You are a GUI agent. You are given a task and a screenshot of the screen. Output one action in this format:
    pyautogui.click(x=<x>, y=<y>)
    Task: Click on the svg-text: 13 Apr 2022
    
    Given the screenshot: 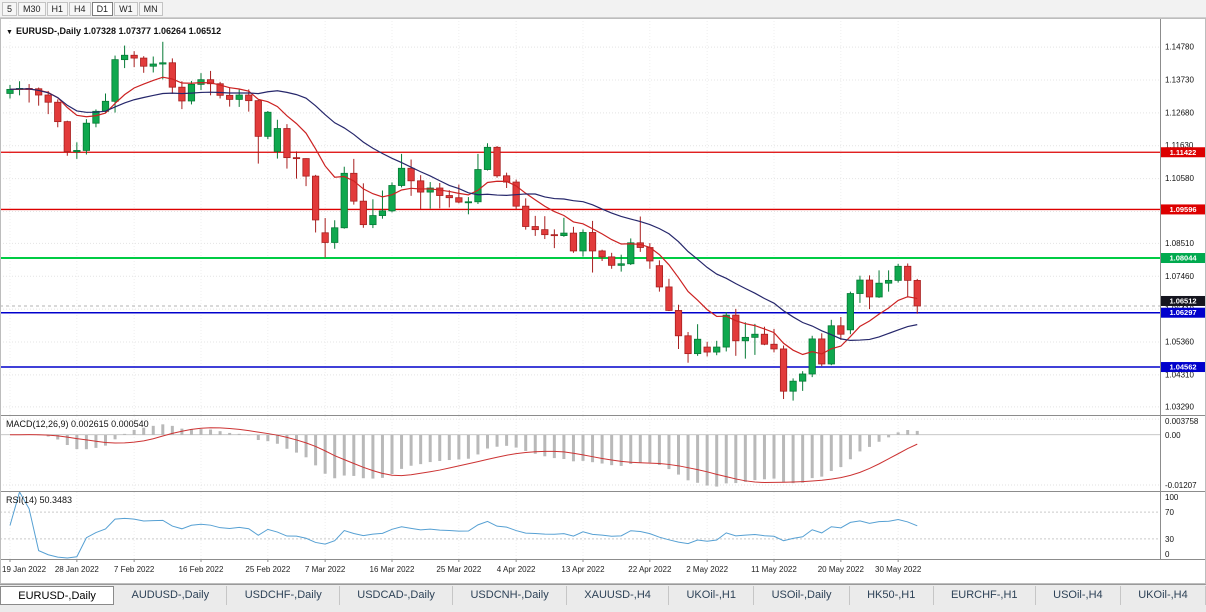 What is the action you would take?
    pyautogui.click(x=583, y=569)
    